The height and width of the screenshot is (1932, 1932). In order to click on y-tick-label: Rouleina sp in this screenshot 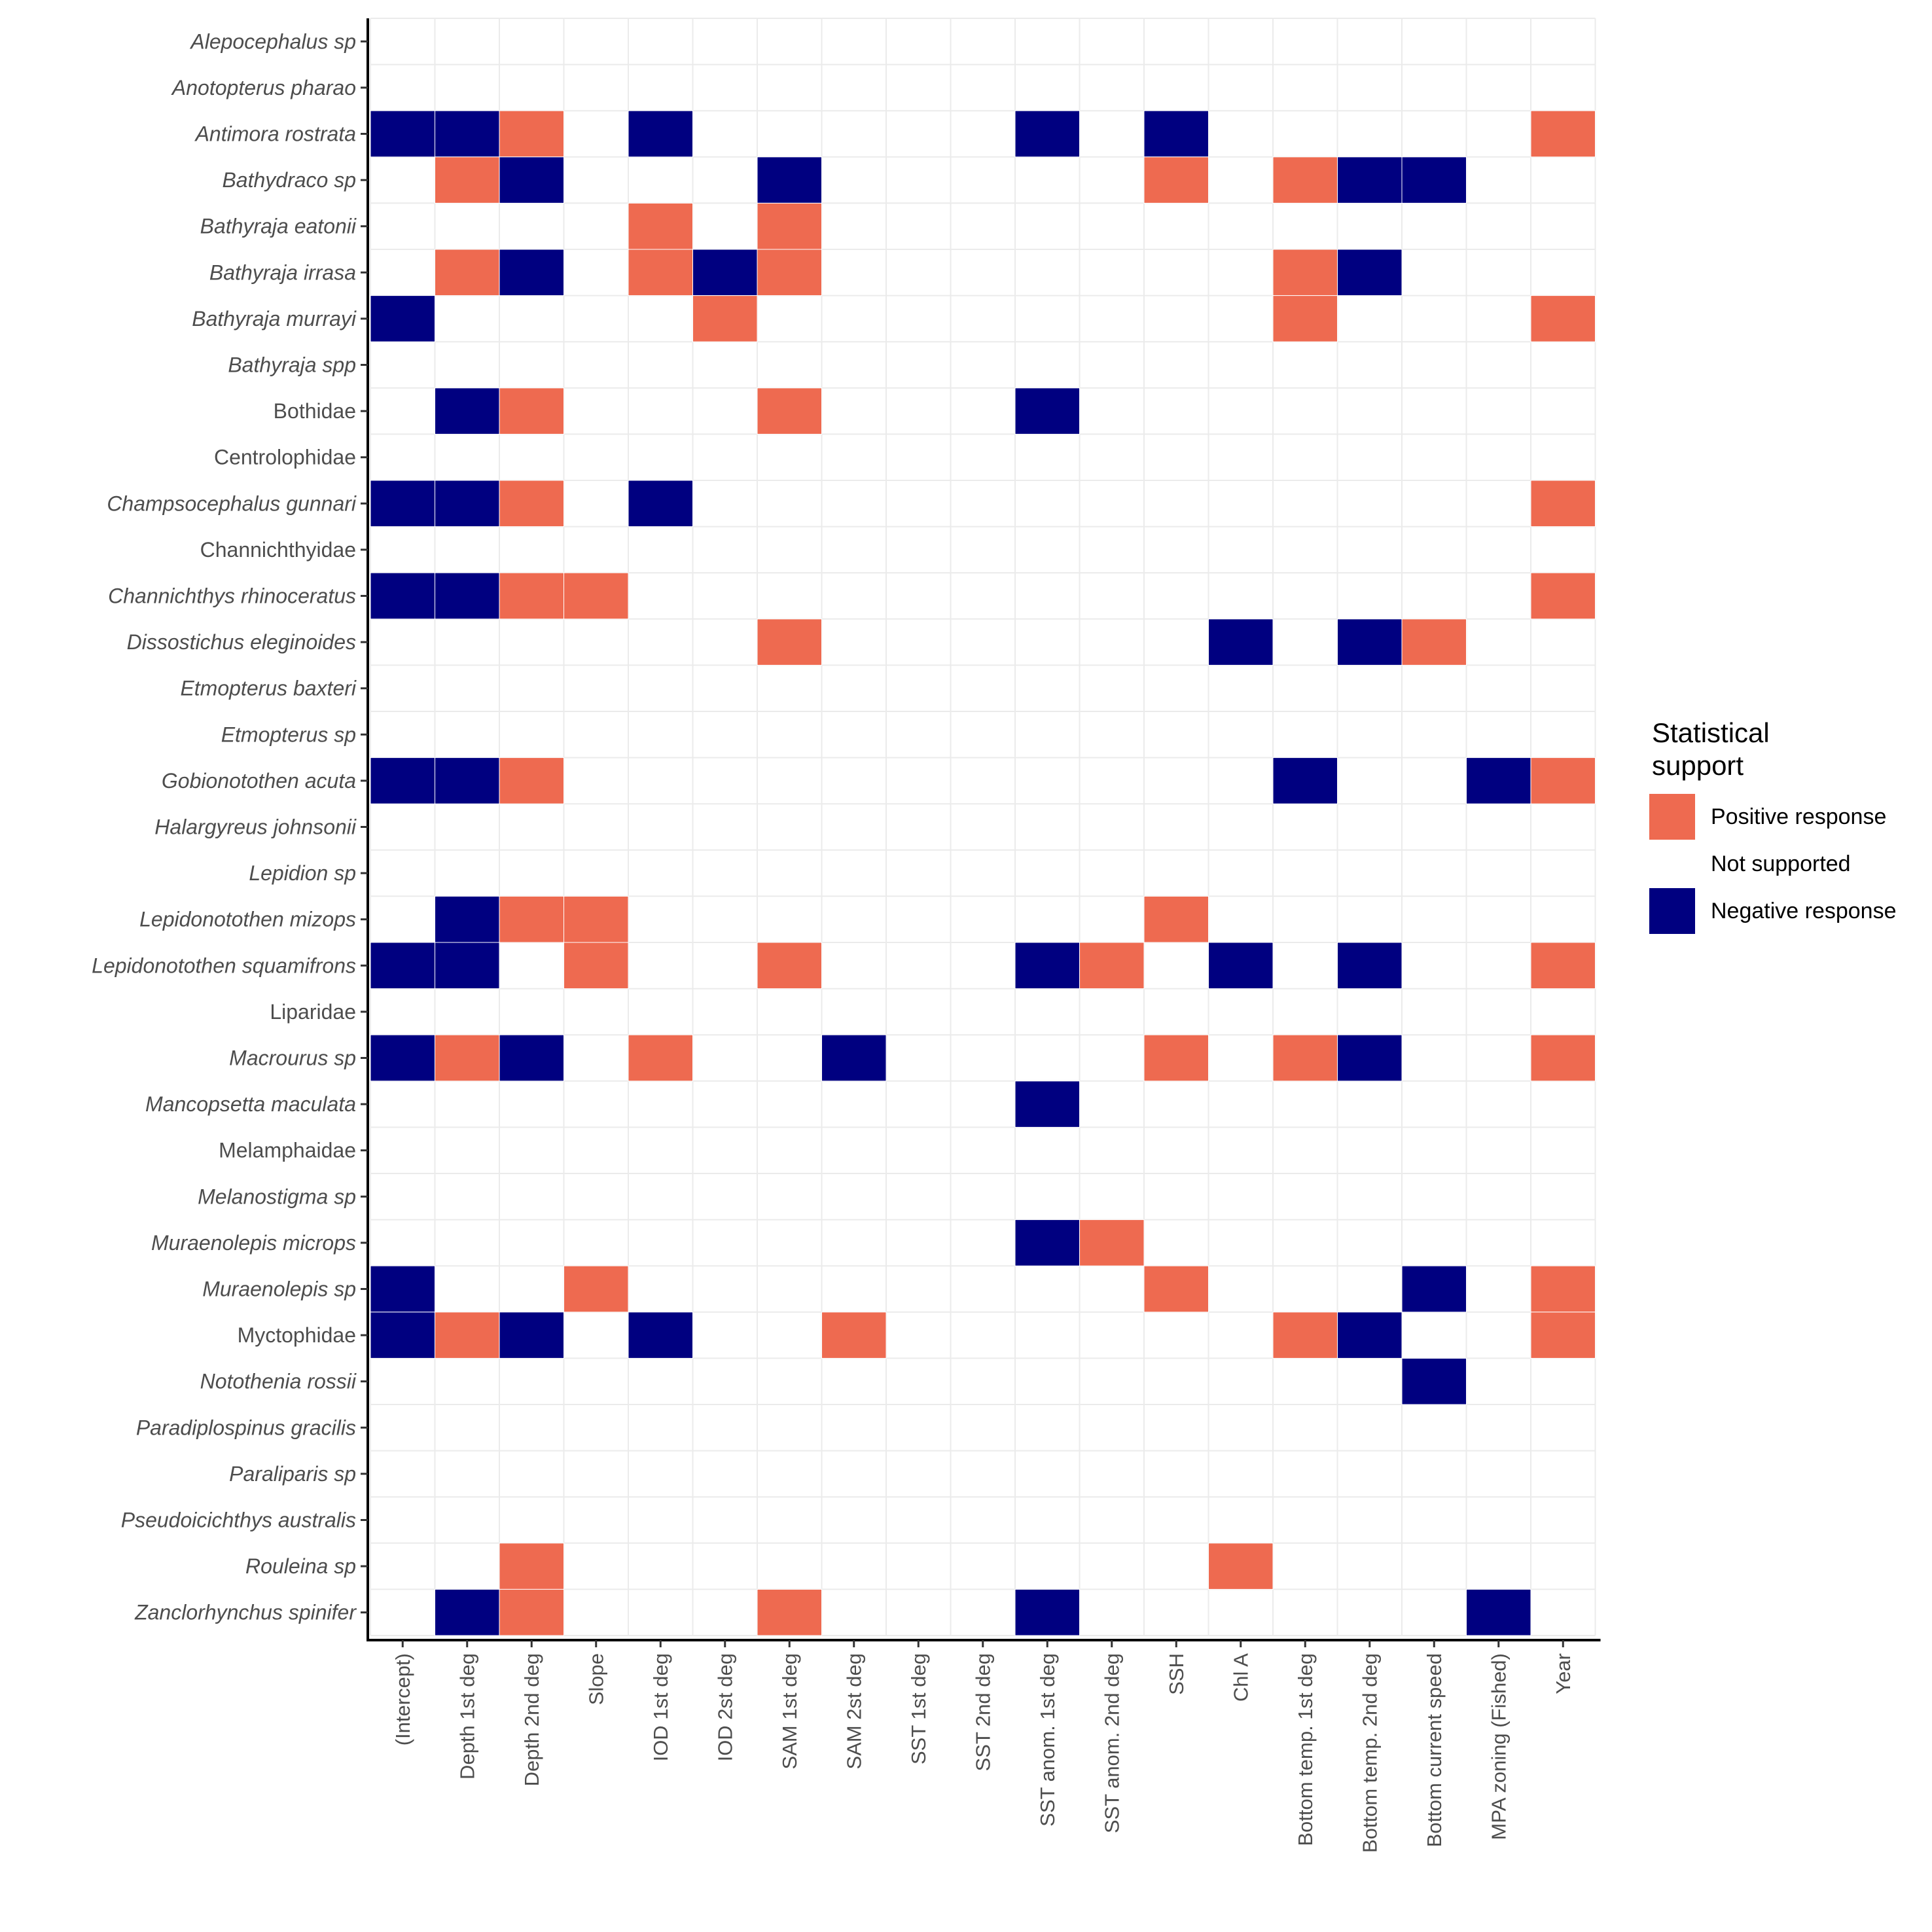, I will do `click(300, 1566)`.